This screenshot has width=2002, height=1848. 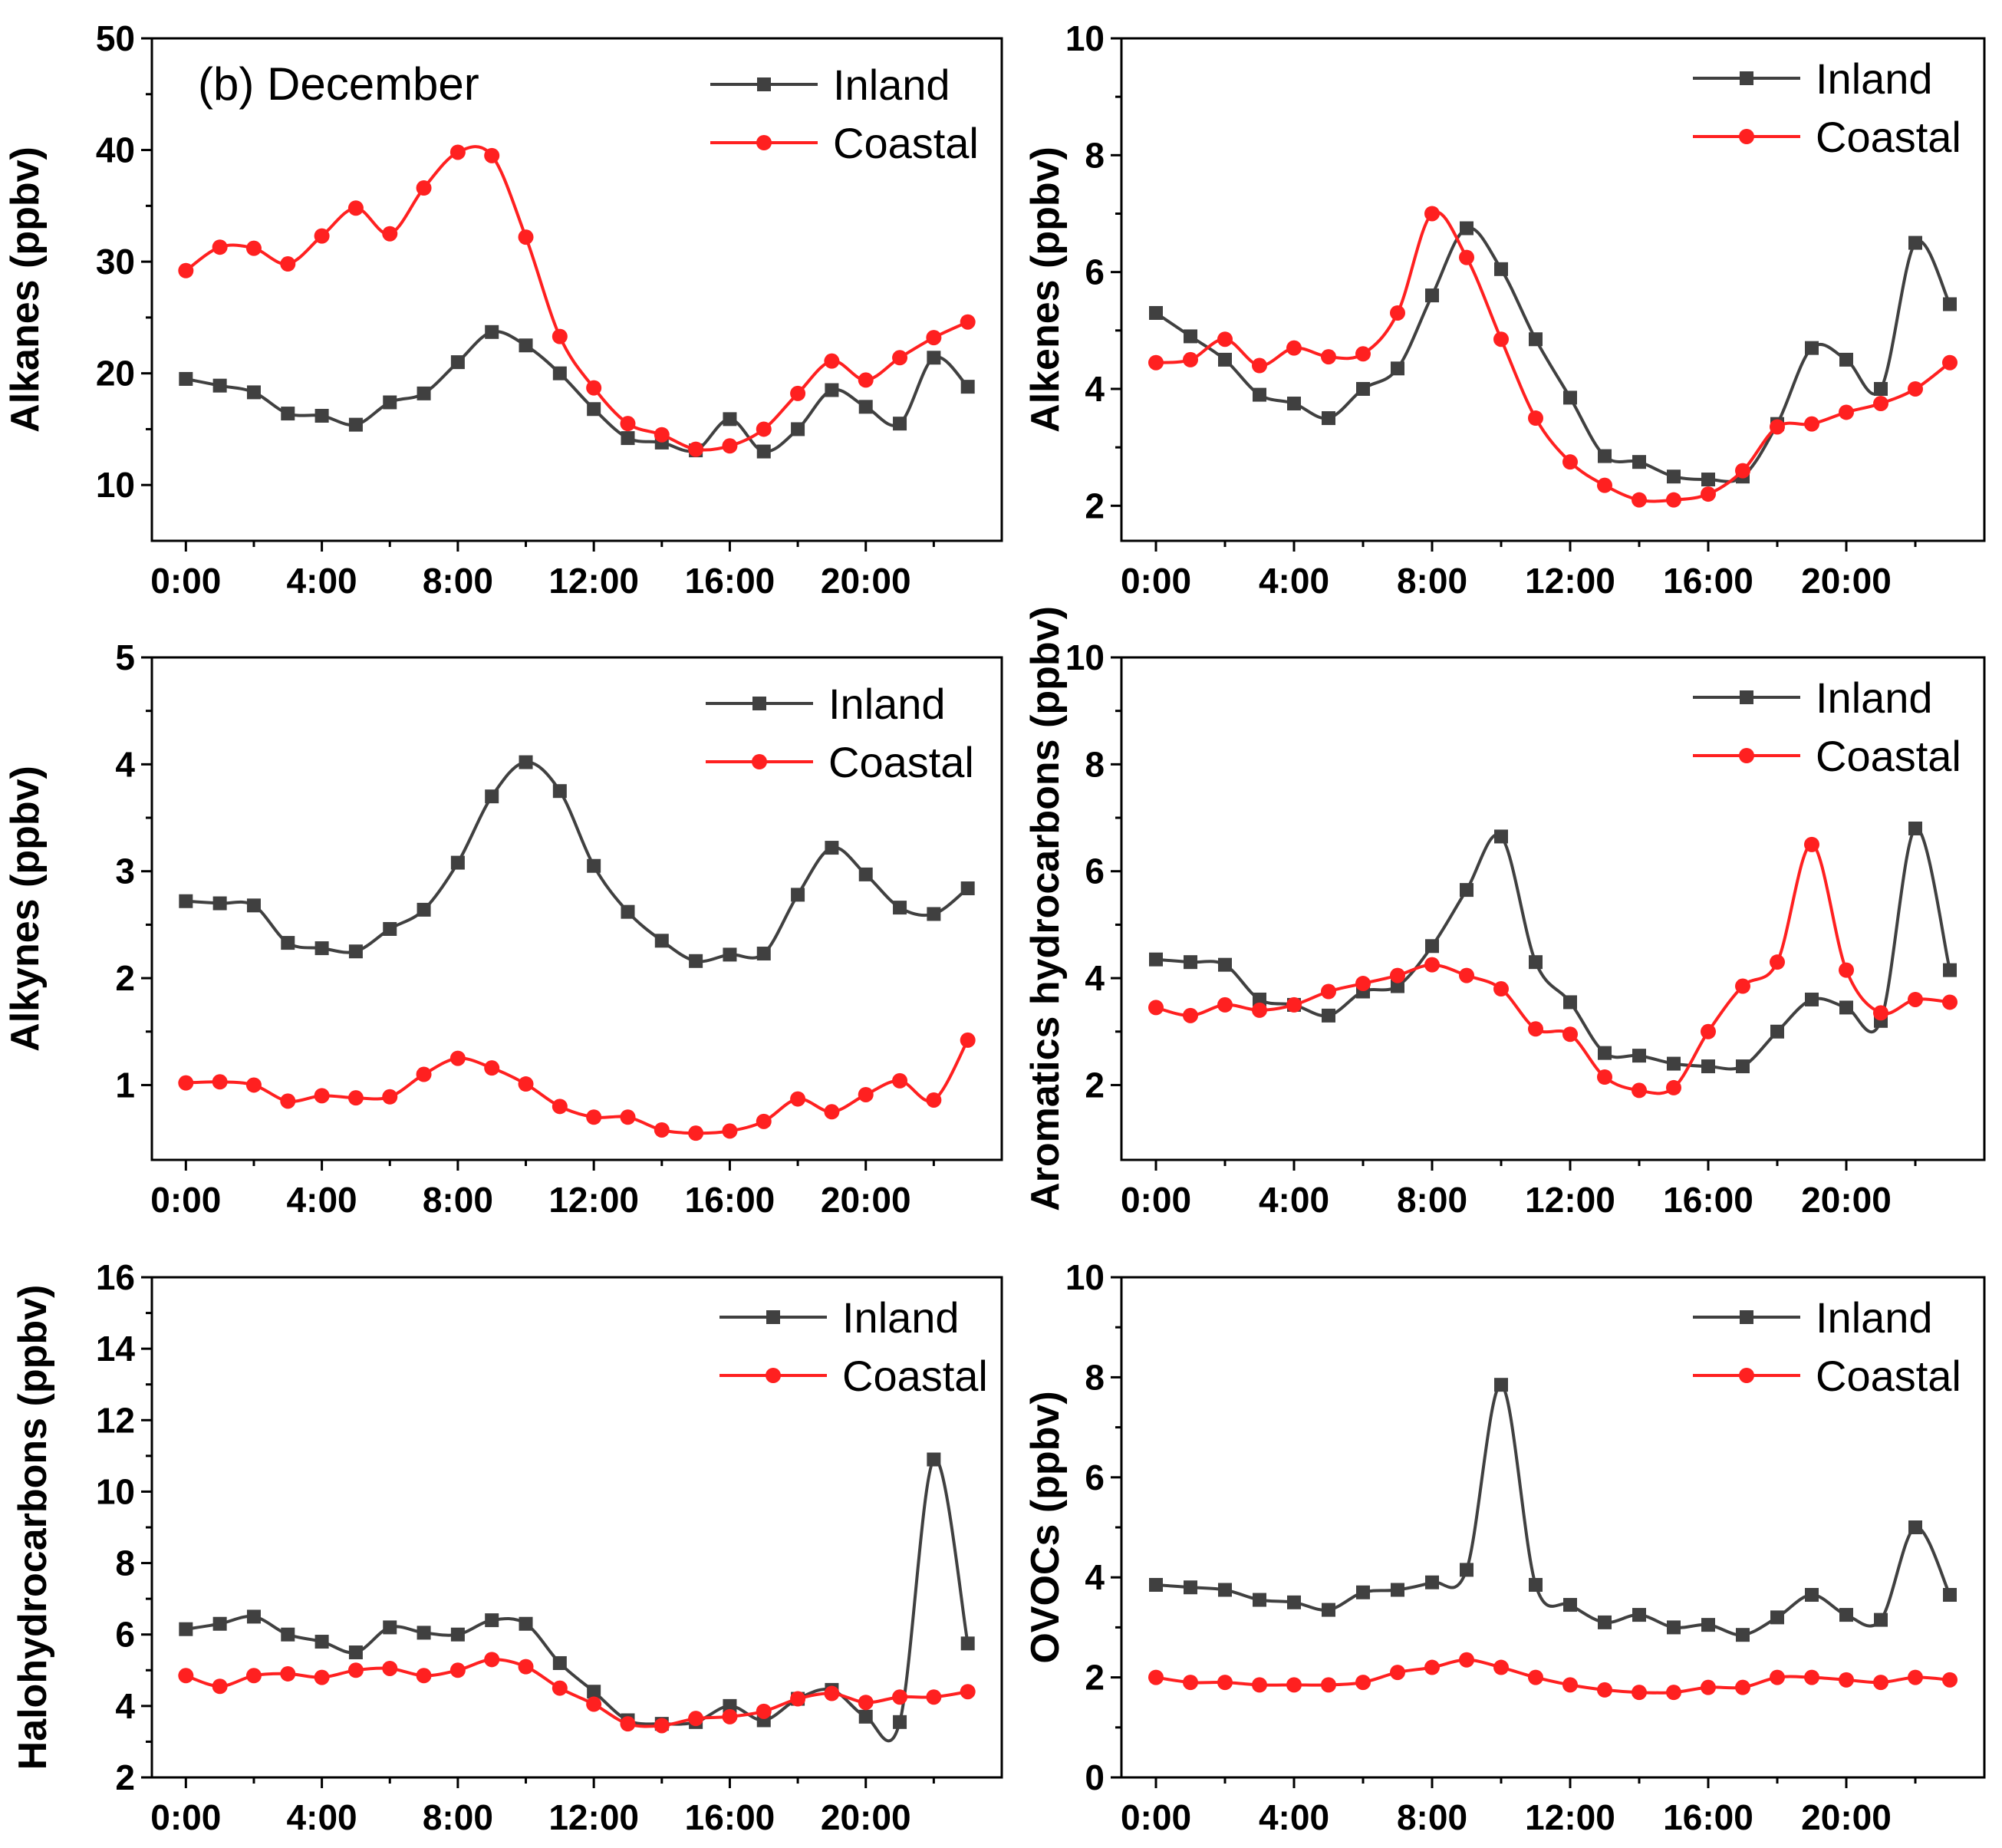 What do you see at coordinates (125, 871) in the screenshot?
I see `y-tick-label: 3` at bounding box center [125, 871].